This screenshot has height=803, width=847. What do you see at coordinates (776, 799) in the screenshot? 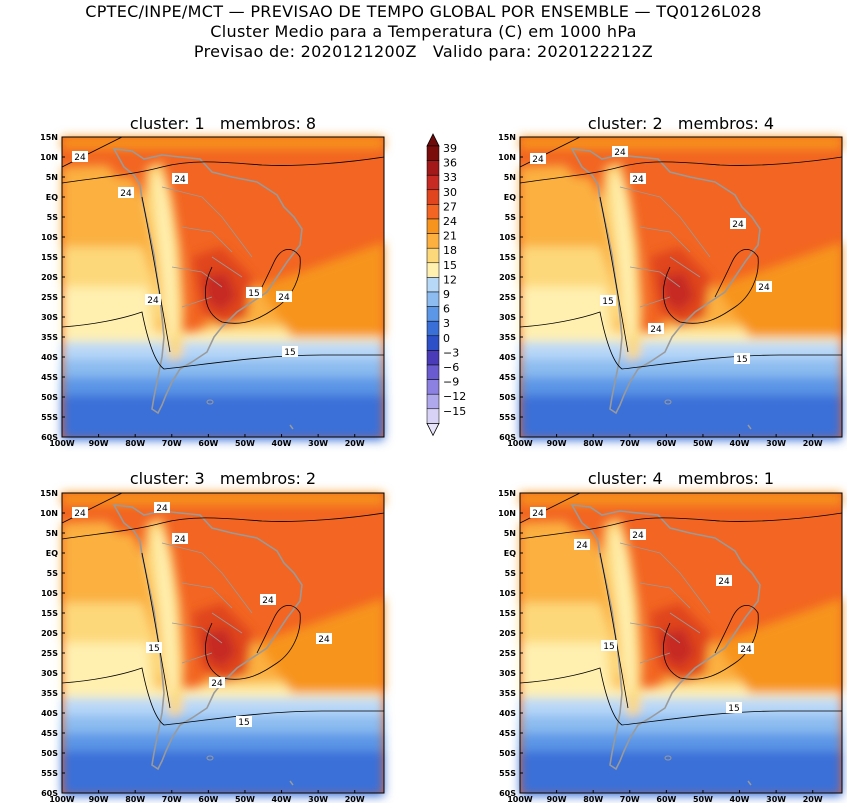
I see `lon-tick-label: 30W` at bounding box center [776, 799].